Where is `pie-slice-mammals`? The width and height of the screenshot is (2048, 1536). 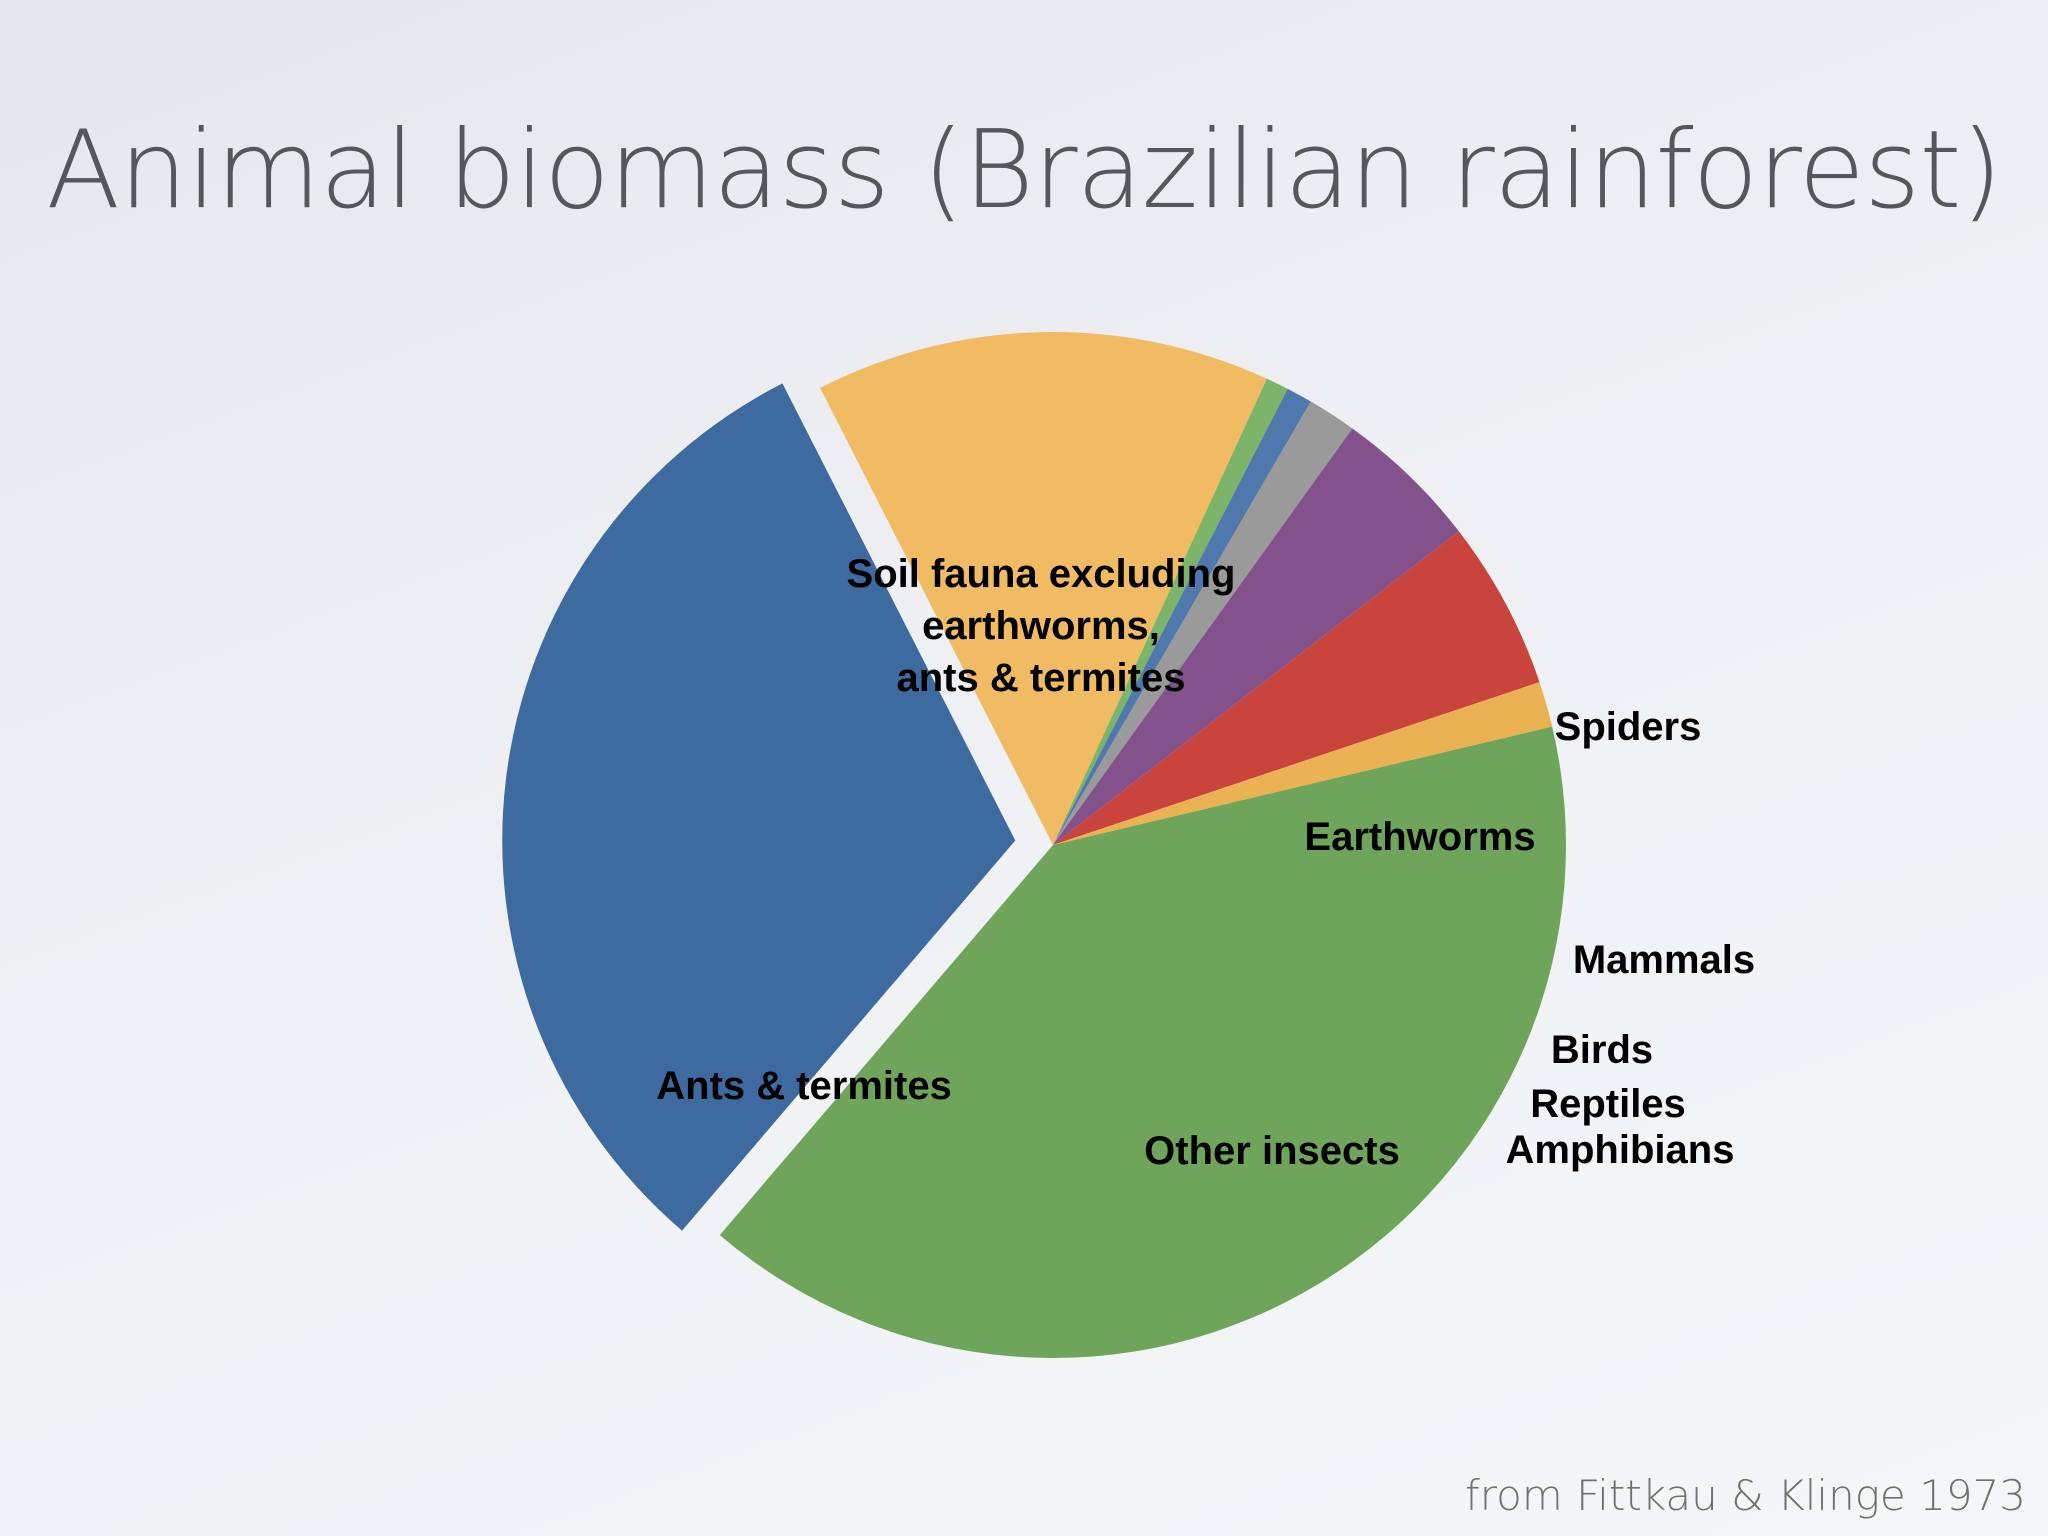 pie-slice-mammals is located at coordinates (1256, 636).